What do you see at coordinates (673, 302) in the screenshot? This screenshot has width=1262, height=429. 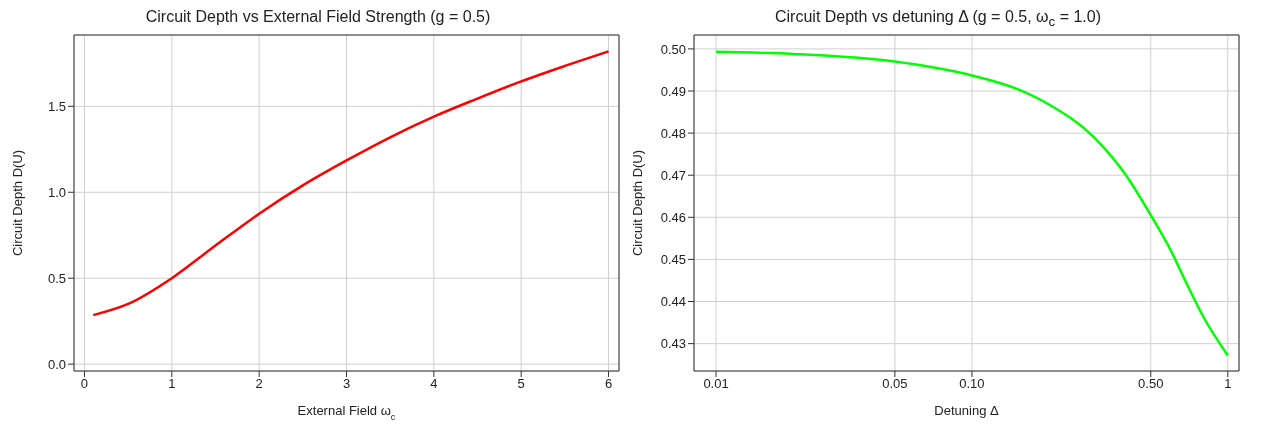 I see `y-tick-label: 0.44` at bounding box center [673, 302].